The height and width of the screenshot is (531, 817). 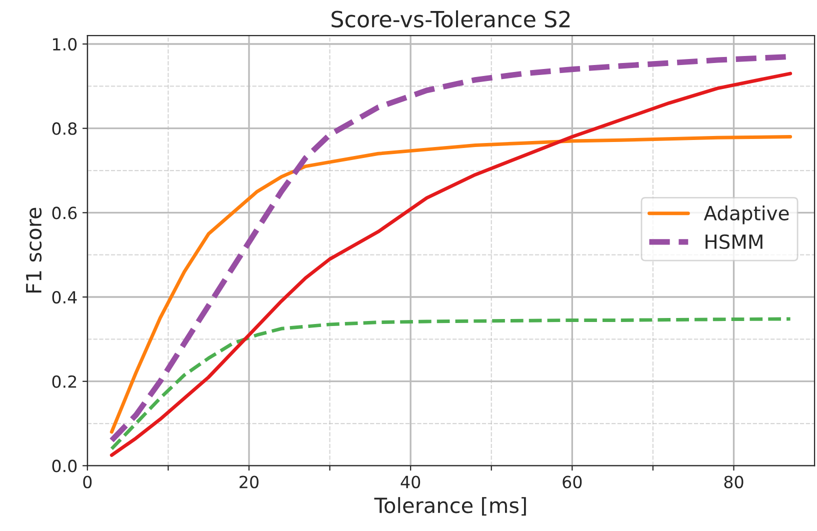 I want to click on x-tick-label: 60, so click(x=572, y=482).